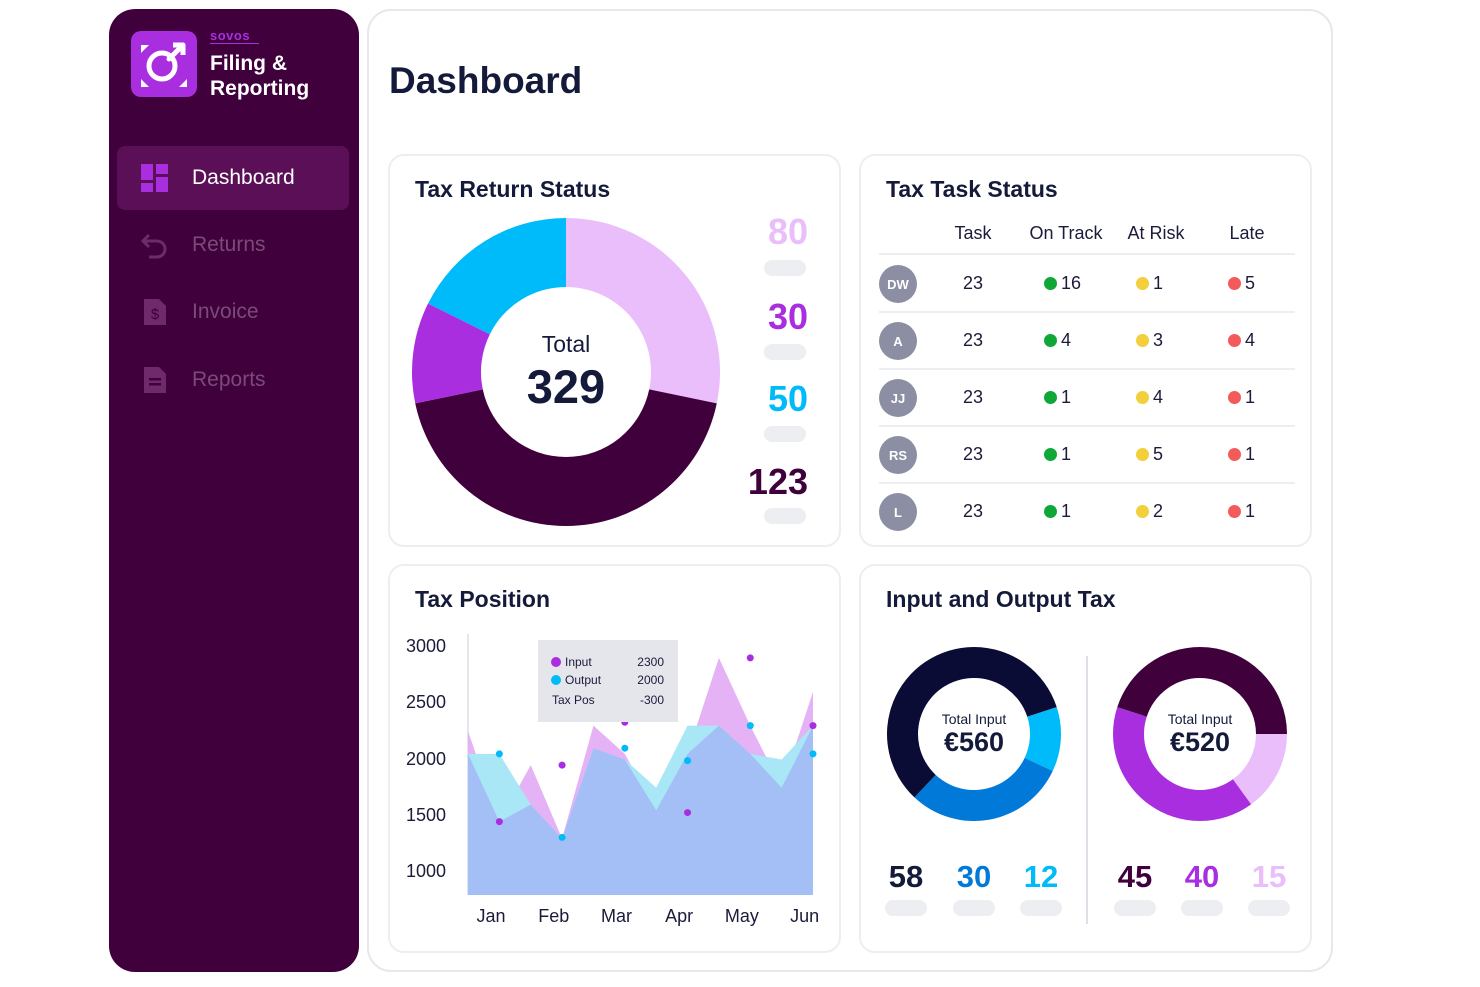  I want to click on tooltip-label: Tax Pos, so click(573, 700).